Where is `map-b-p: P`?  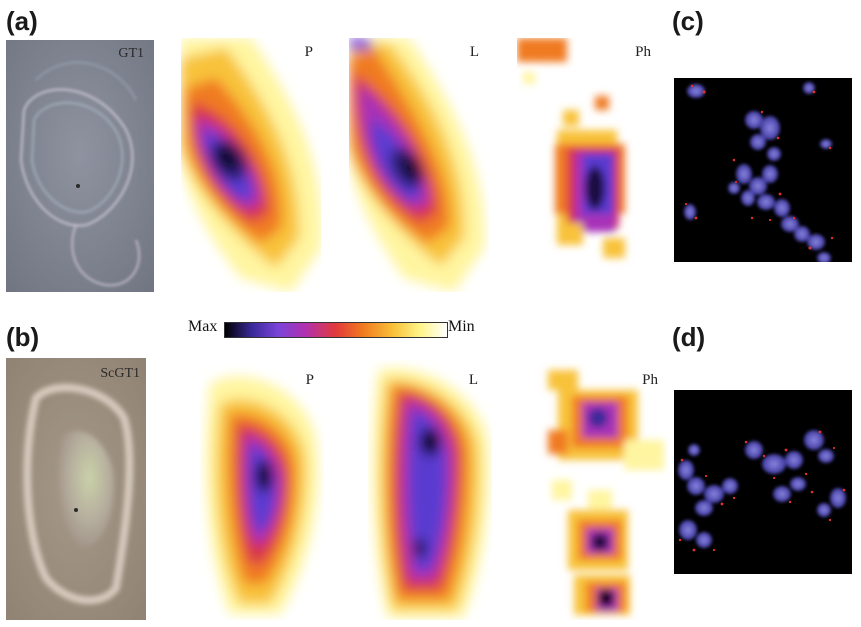 map-b-p: P is located at coordinates (262, 492).